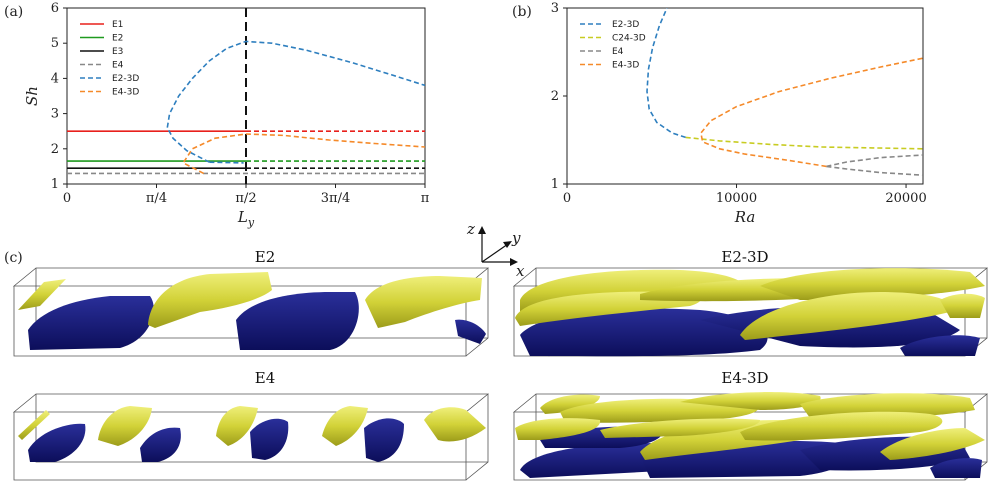 This screenshot has height=496, width=997. Describe the element at coordinates (265, 257) in the screenshot. I see `render-title-e2: E2` at that location.